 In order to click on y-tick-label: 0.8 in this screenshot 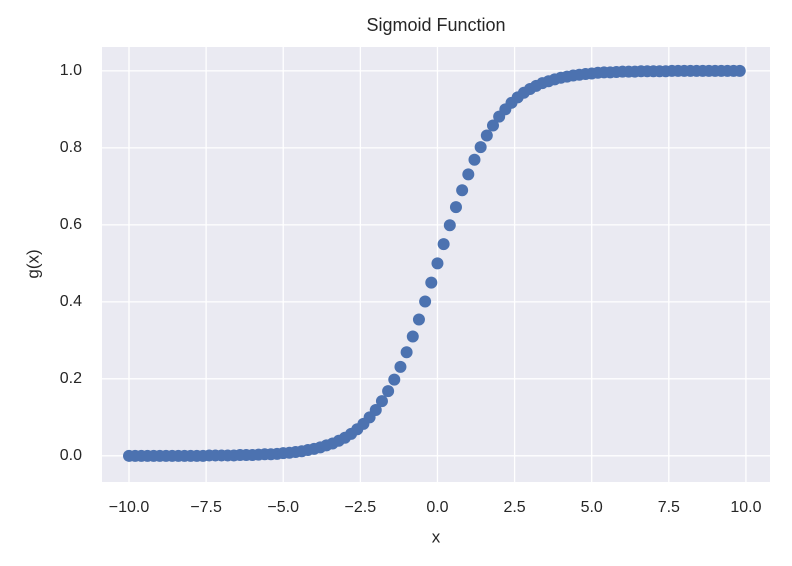, I will do `click(71, 147)`.